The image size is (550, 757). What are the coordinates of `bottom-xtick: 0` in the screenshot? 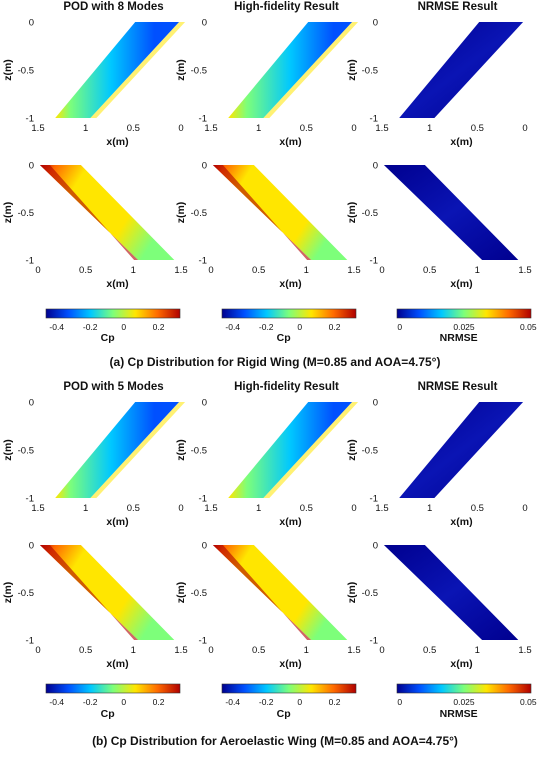 It's located at (210, 270).